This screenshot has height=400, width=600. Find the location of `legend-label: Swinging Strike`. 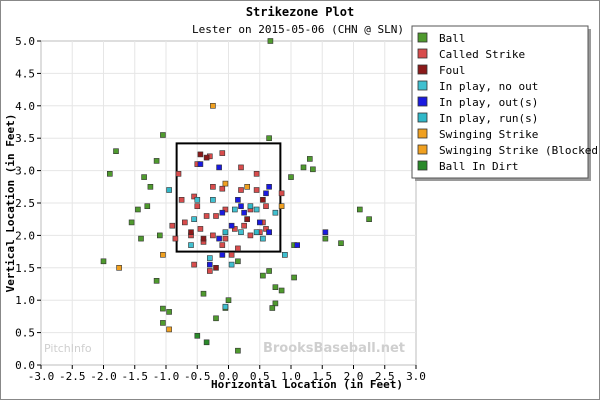

legend-label: Swinging Strike is located at coordinates (488, 134).